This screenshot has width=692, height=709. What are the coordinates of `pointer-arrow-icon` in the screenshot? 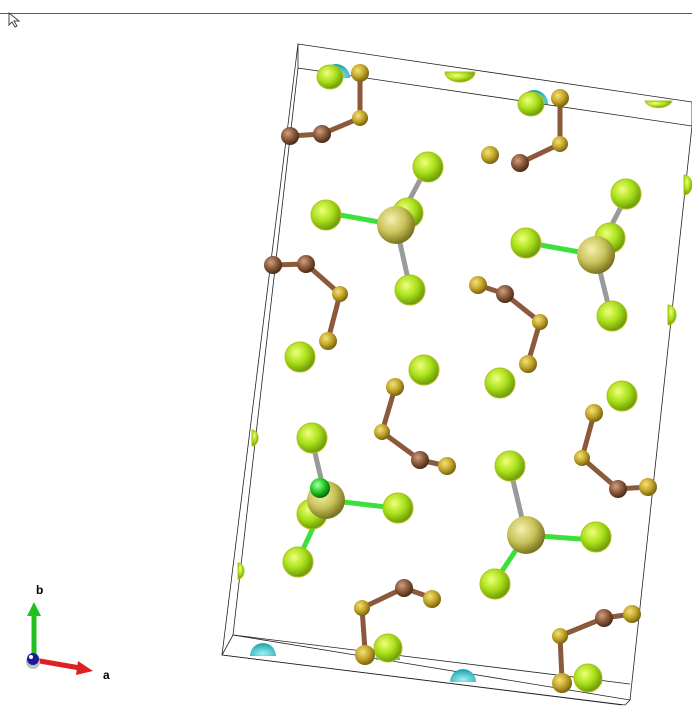 It's located at (14, 20).